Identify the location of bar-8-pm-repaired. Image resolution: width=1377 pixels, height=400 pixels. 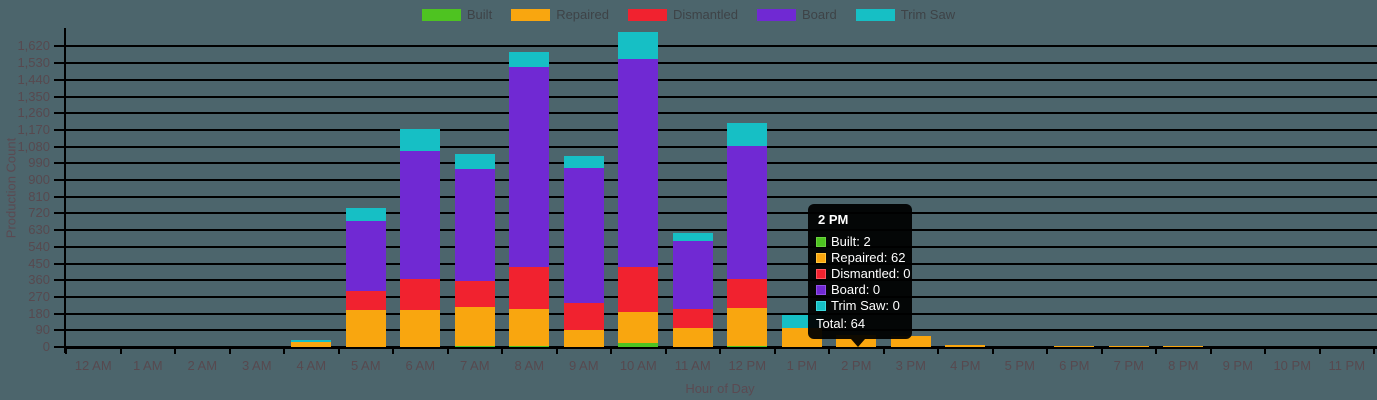
(1183, 346).